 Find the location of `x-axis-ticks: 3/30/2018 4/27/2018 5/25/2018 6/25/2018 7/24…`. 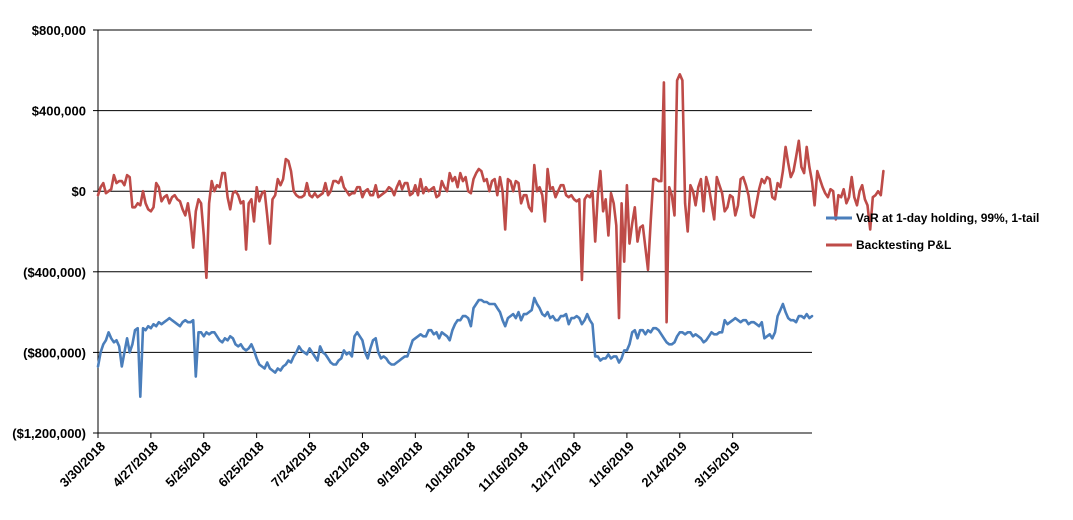

x-axis-ticks: 3/30/2018 4/27/2018 5/25/2018 6/25/2018 7/24… is located at coordinates (400, 464).